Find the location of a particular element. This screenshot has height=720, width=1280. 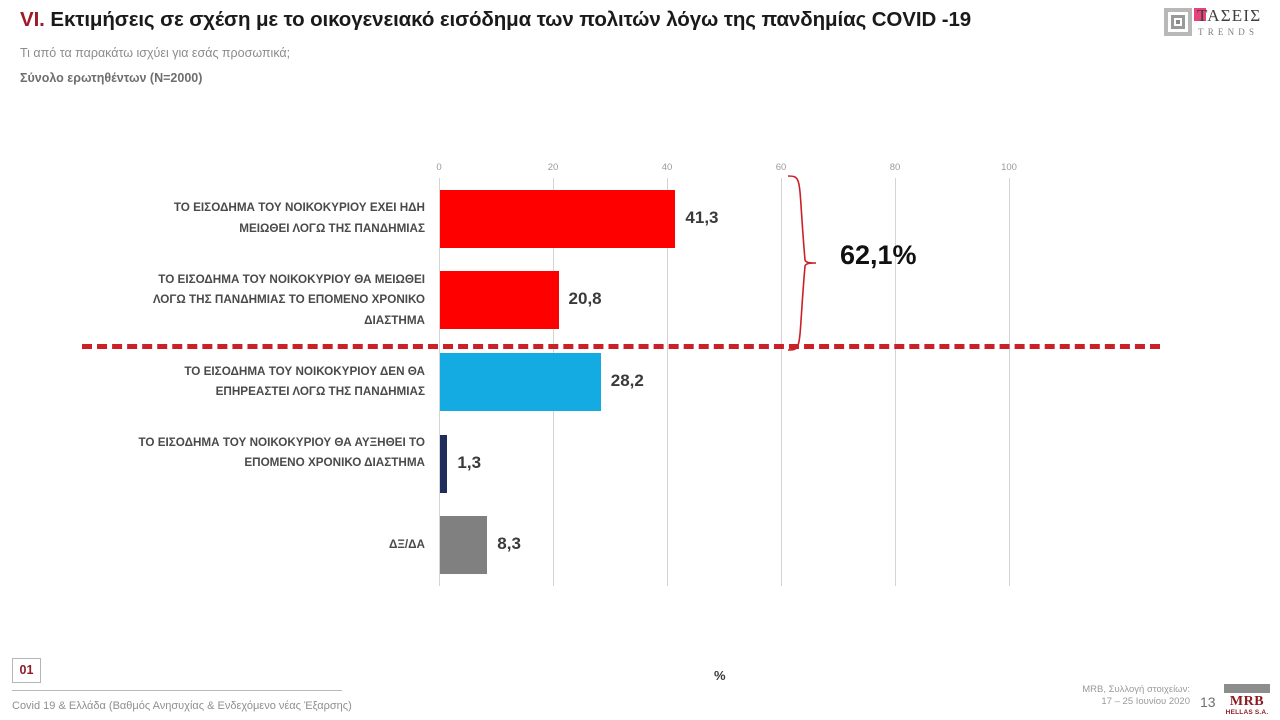

x-axis-tick-label: 60 is located at coordinates (781, 167).